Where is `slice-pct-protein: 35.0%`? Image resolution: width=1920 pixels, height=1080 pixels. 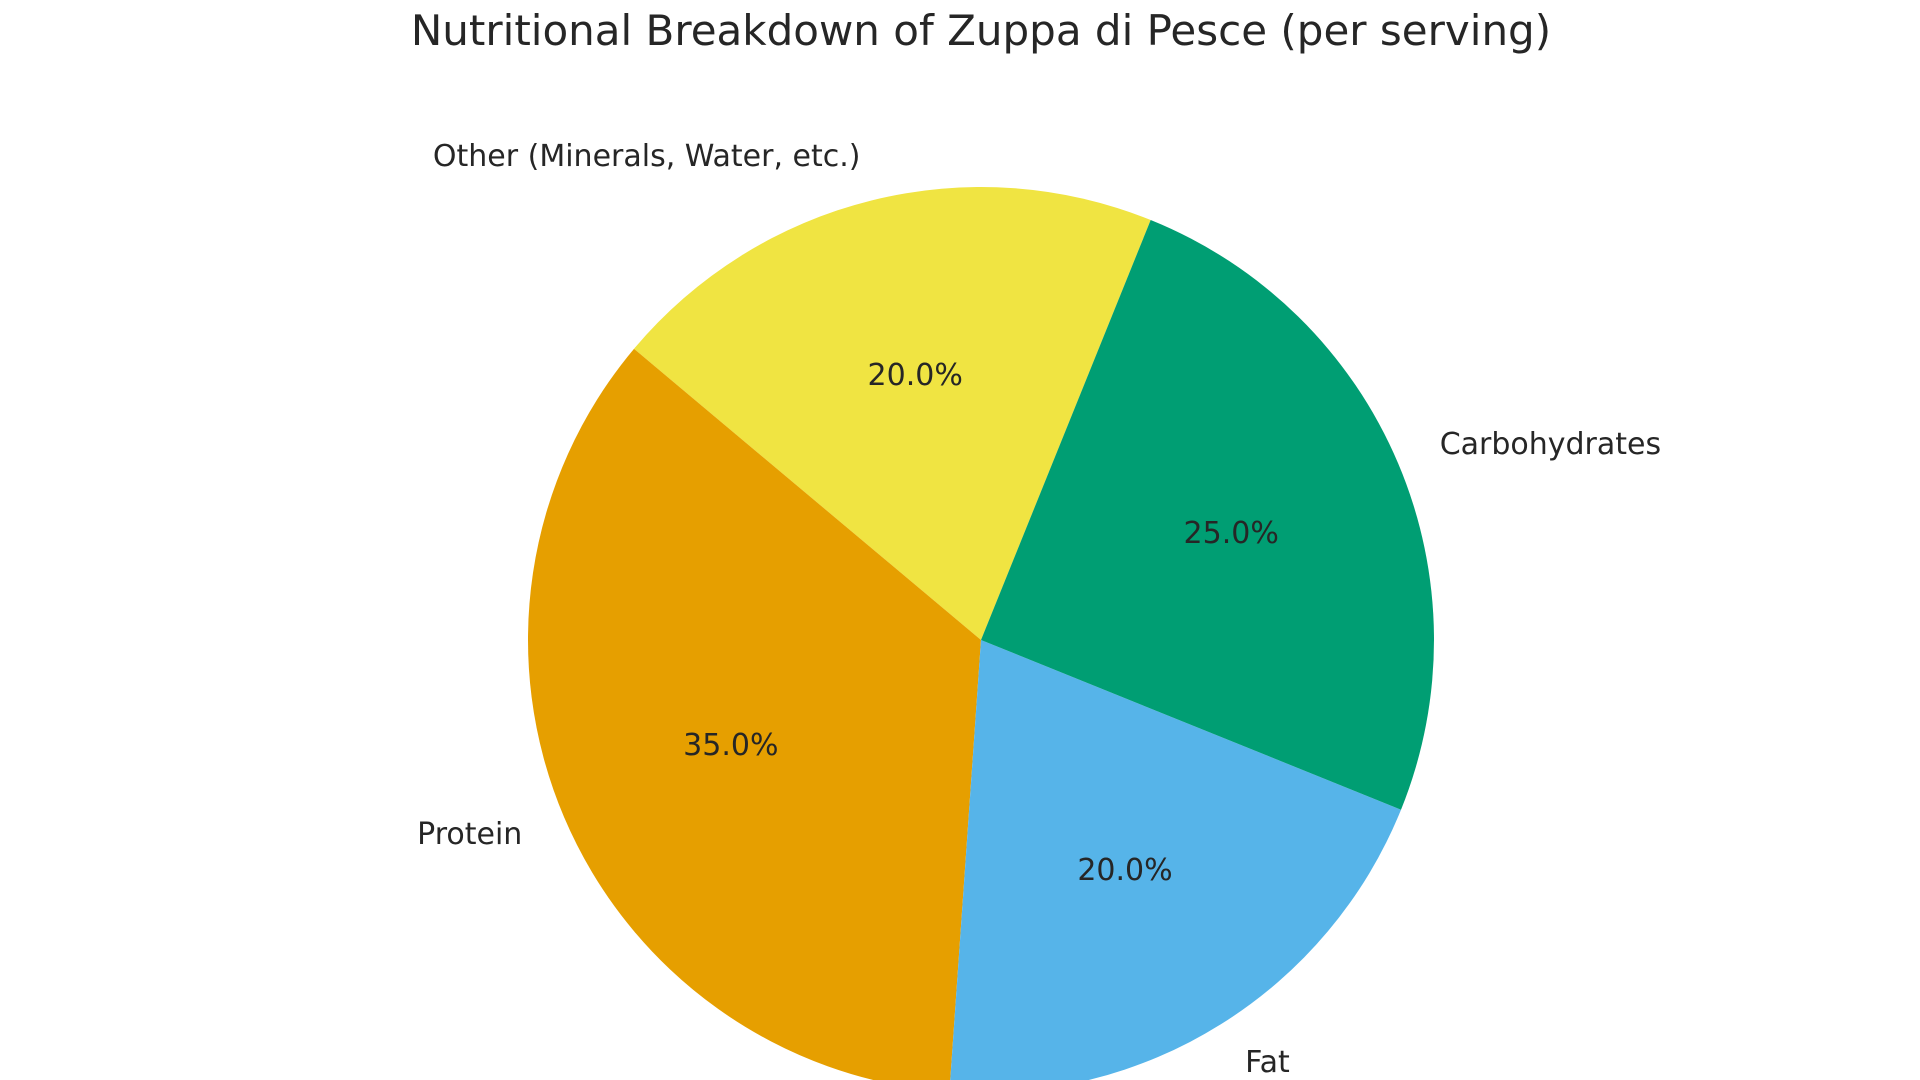
slice-pct-protein: 35.0% is located at coordinates (731, 746).